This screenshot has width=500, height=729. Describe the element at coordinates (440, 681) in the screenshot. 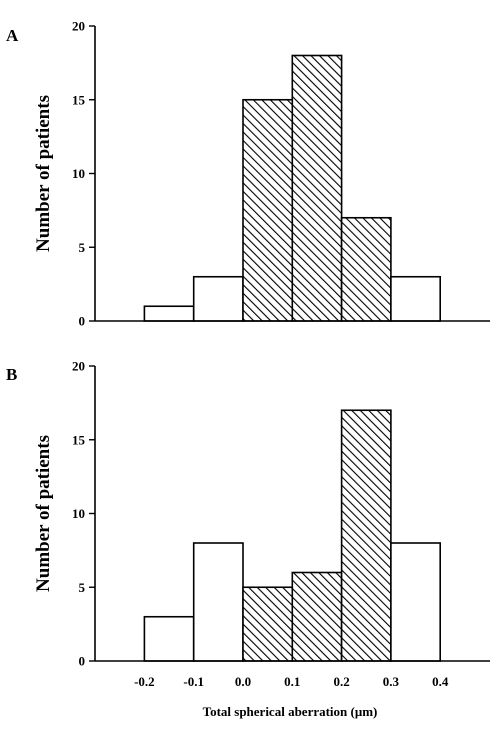

I see `x-tick-label: 0.4` at that location.